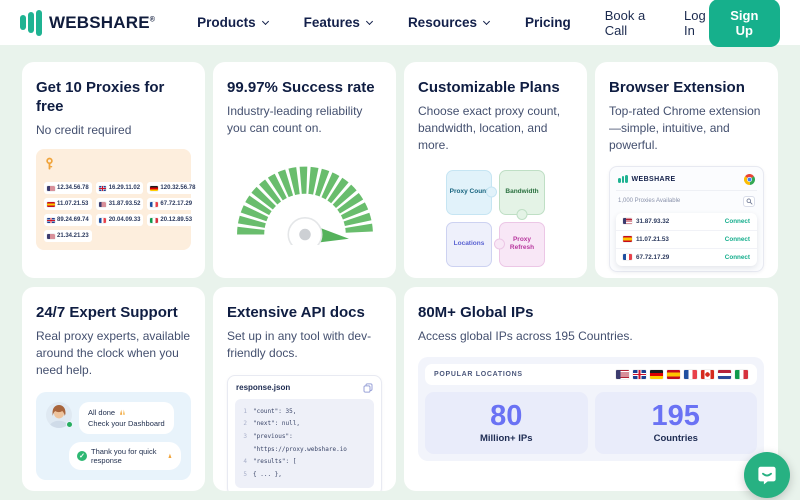 The height and width of the screenshot is (500, 800). I want to click on ip-chip: 11.07.21.53, so click(68, 204).